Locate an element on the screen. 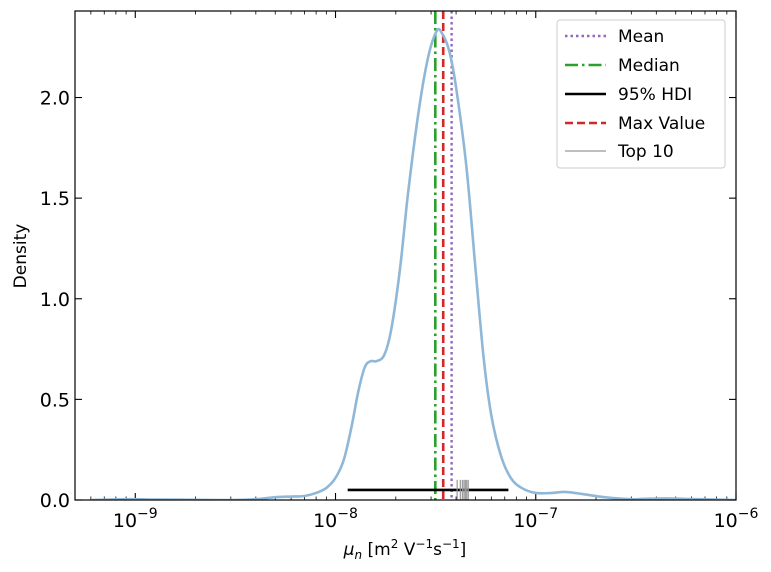 The height and width of the screenshot is (572, 771). y-tick-label-1: 0.5 is located at coordinates (55, 400).